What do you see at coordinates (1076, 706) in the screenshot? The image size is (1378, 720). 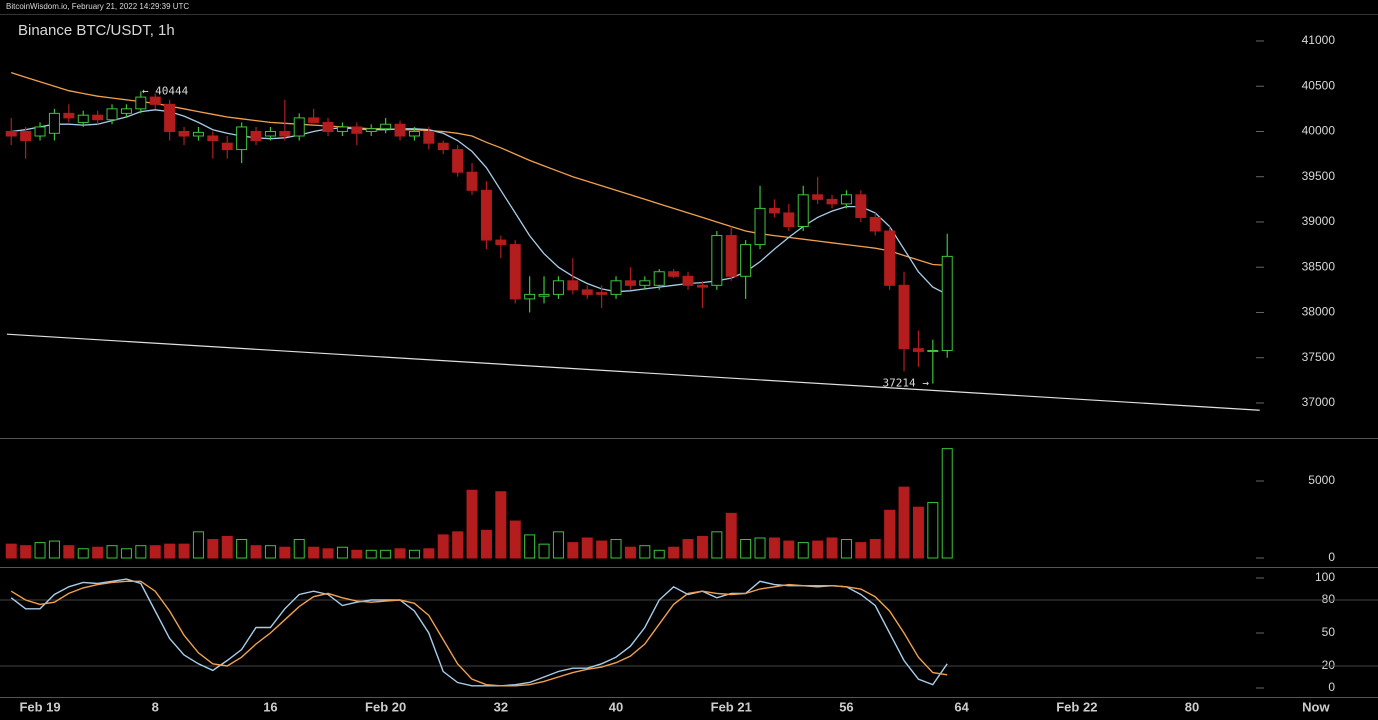 I see `x-tick-label: Feb 22` at bounding box center [1076, 706].